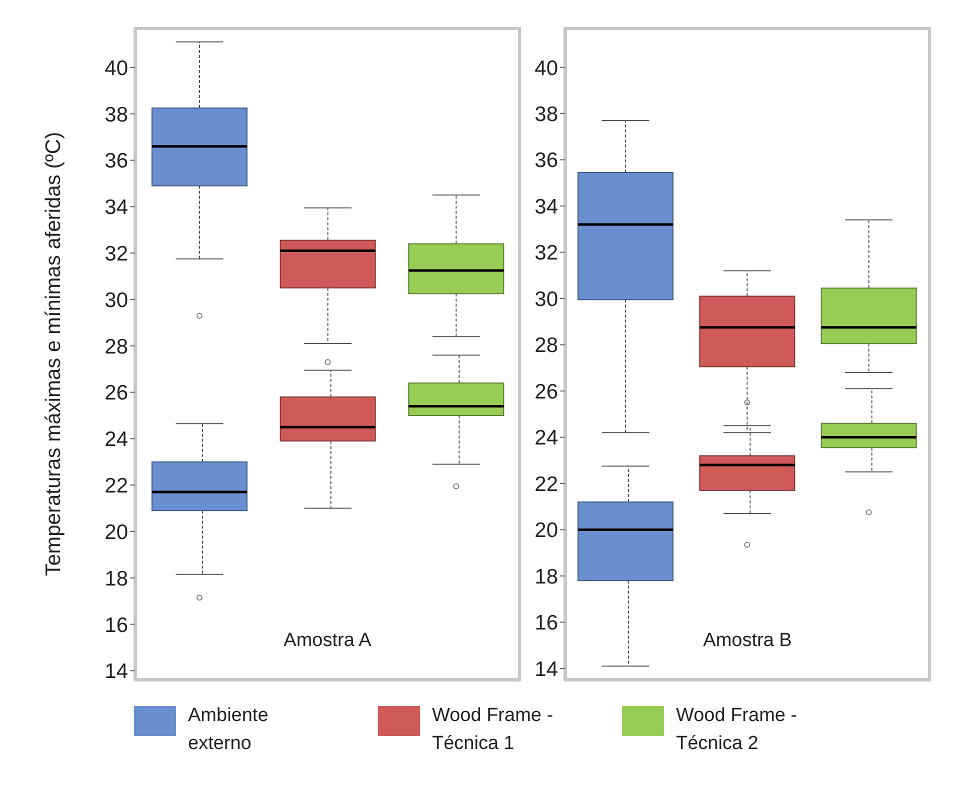  Describe the element at coordinates (53, 354) in the screenshot. I see `y-axis-title: Temperaturas máximas e mínimas aferidas (ºC)` at that location.